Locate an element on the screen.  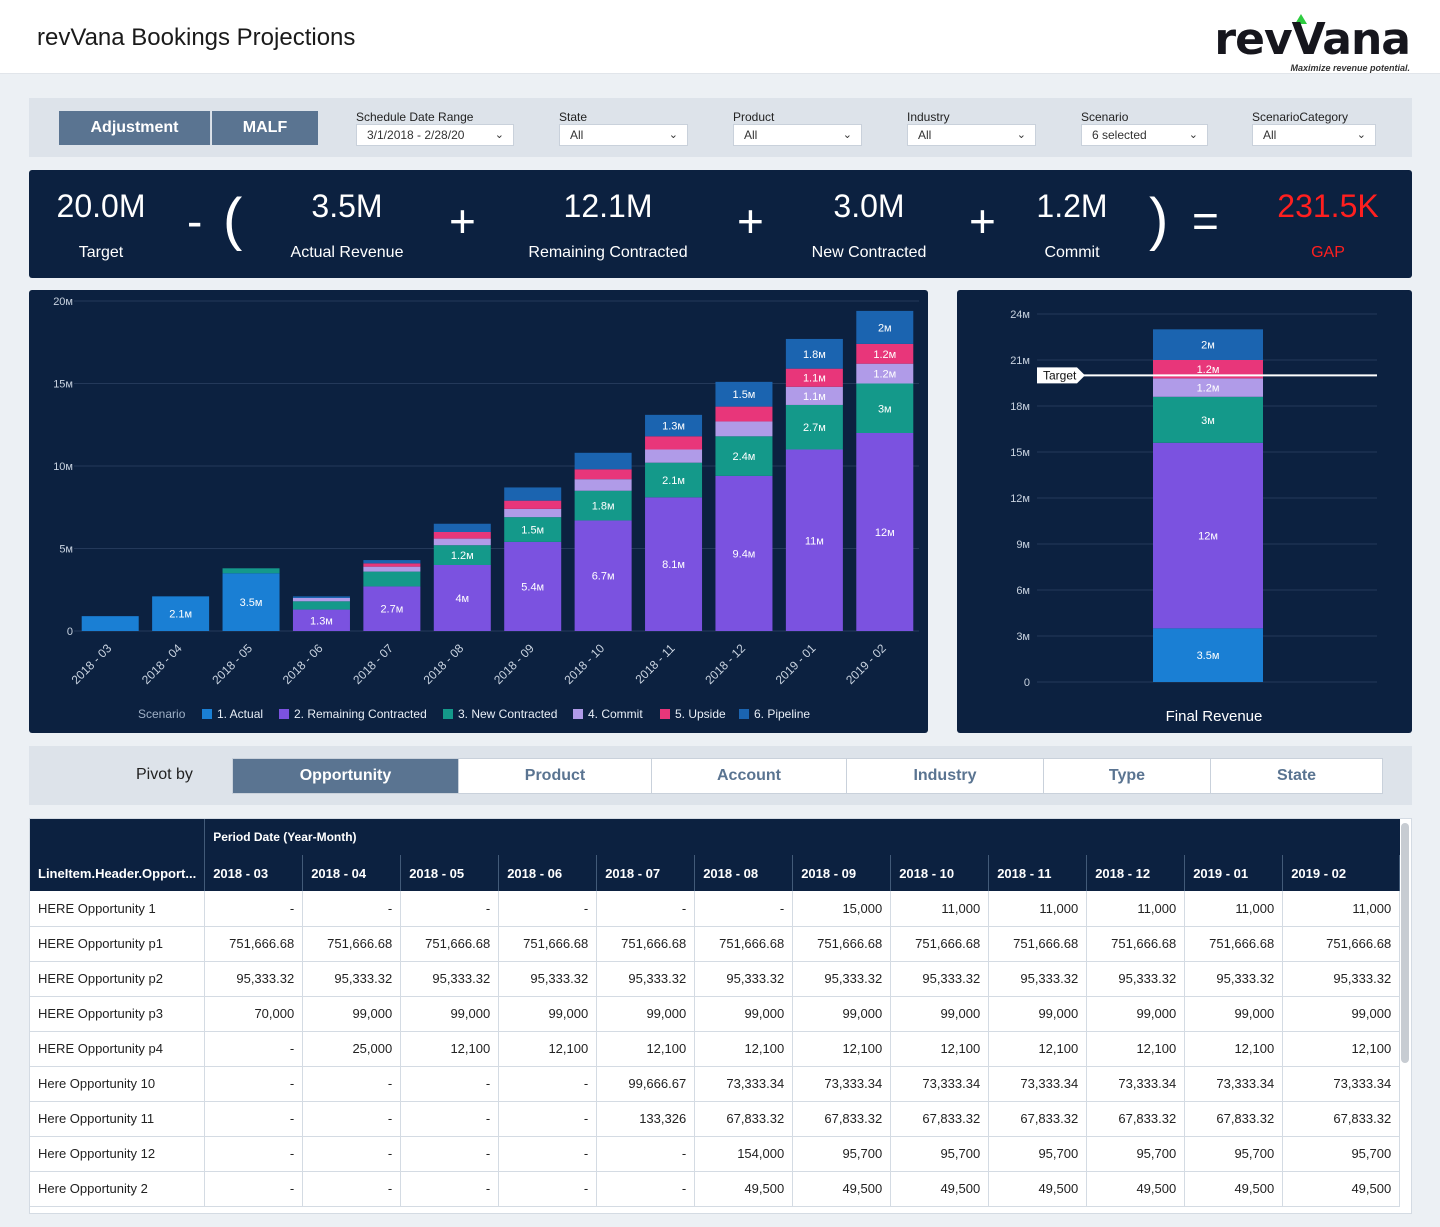
column-header: 2018 - 08 is located at coordinates (744, 873).